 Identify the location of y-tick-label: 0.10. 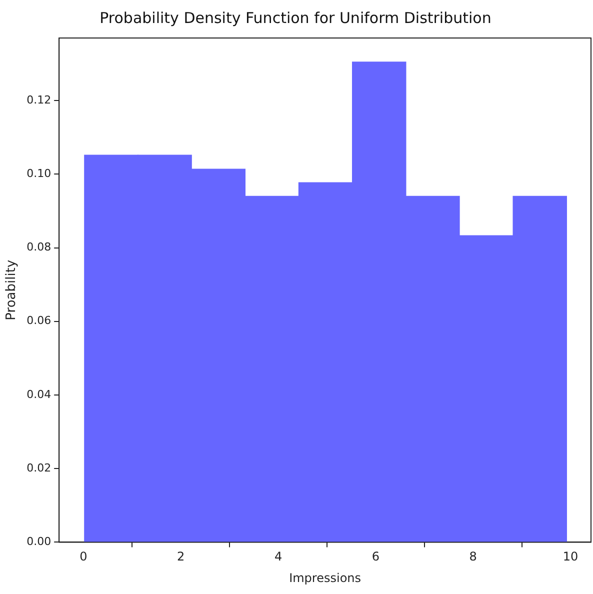
(39, 173).